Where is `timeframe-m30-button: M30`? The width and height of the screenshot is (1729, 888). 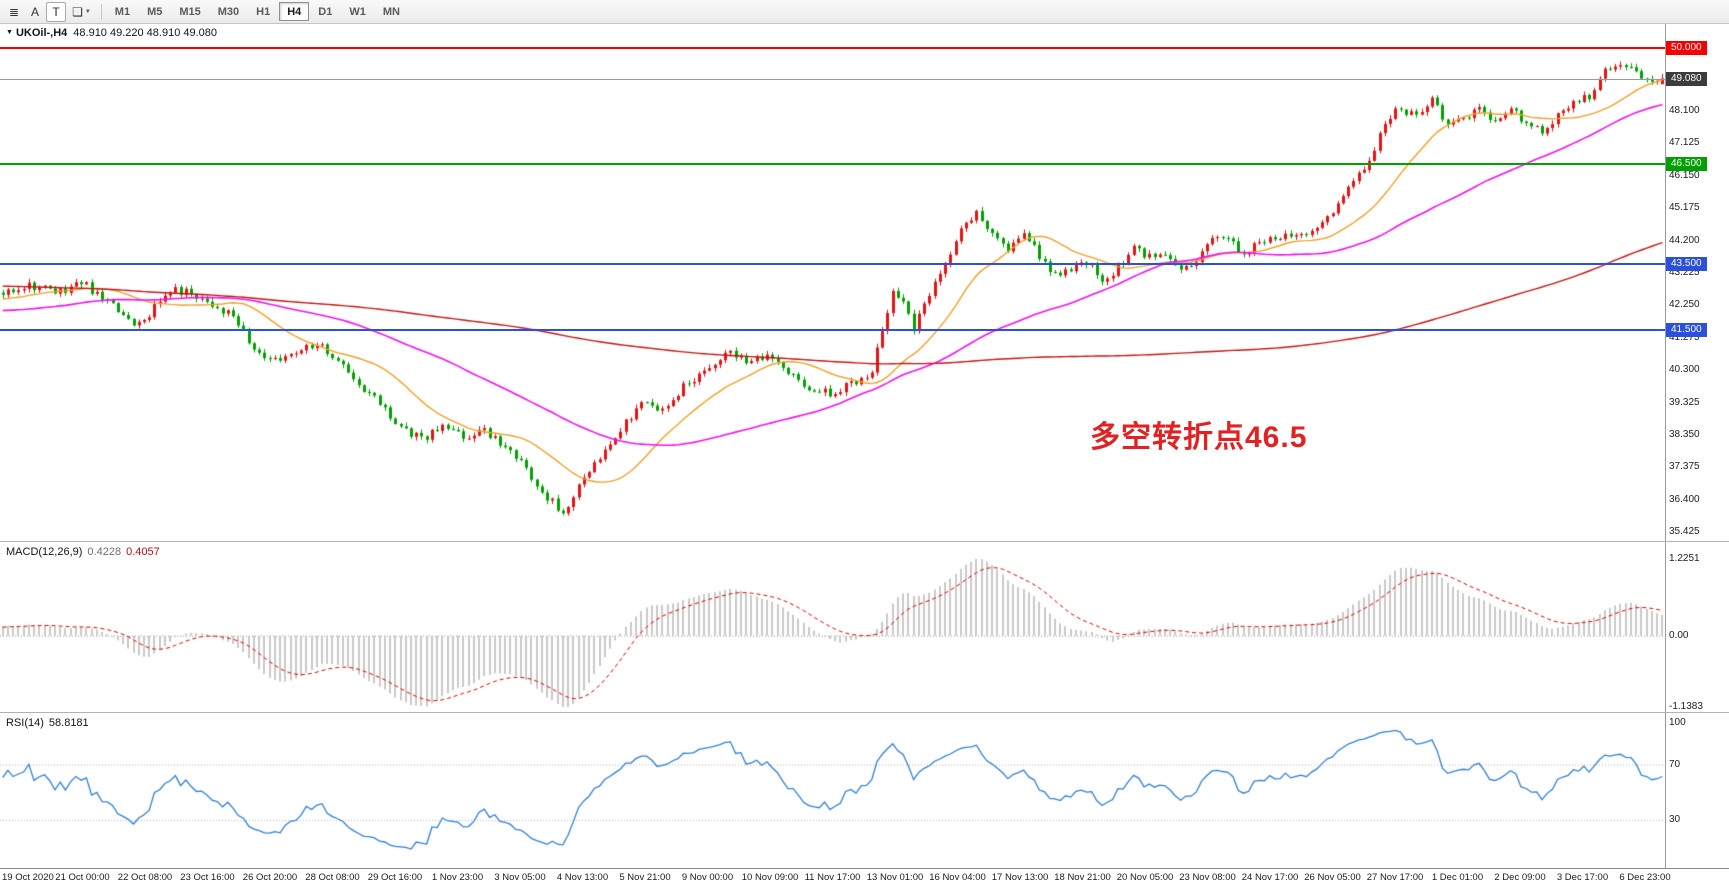
timeframe-m30-button: M30 is located at coordinates (228, 11).